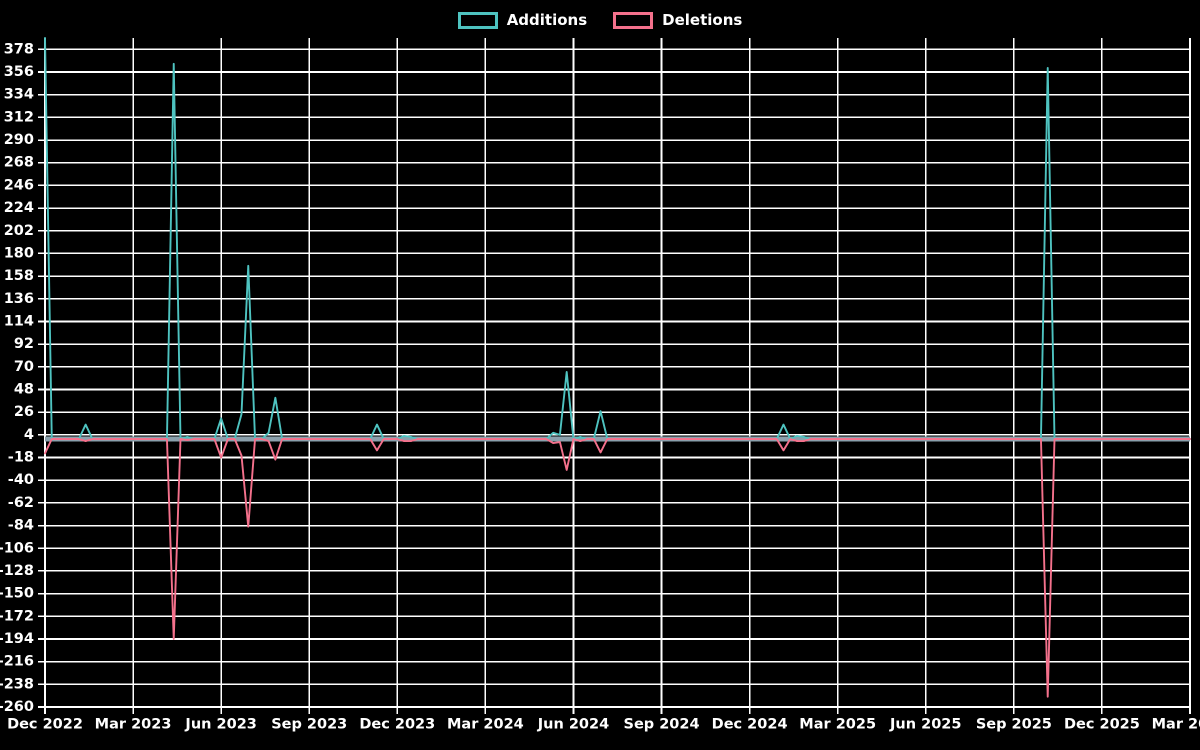  Describe the element at coordinates (21, 480) in the screenshot. I see `y-tick-label: -40` at that location.